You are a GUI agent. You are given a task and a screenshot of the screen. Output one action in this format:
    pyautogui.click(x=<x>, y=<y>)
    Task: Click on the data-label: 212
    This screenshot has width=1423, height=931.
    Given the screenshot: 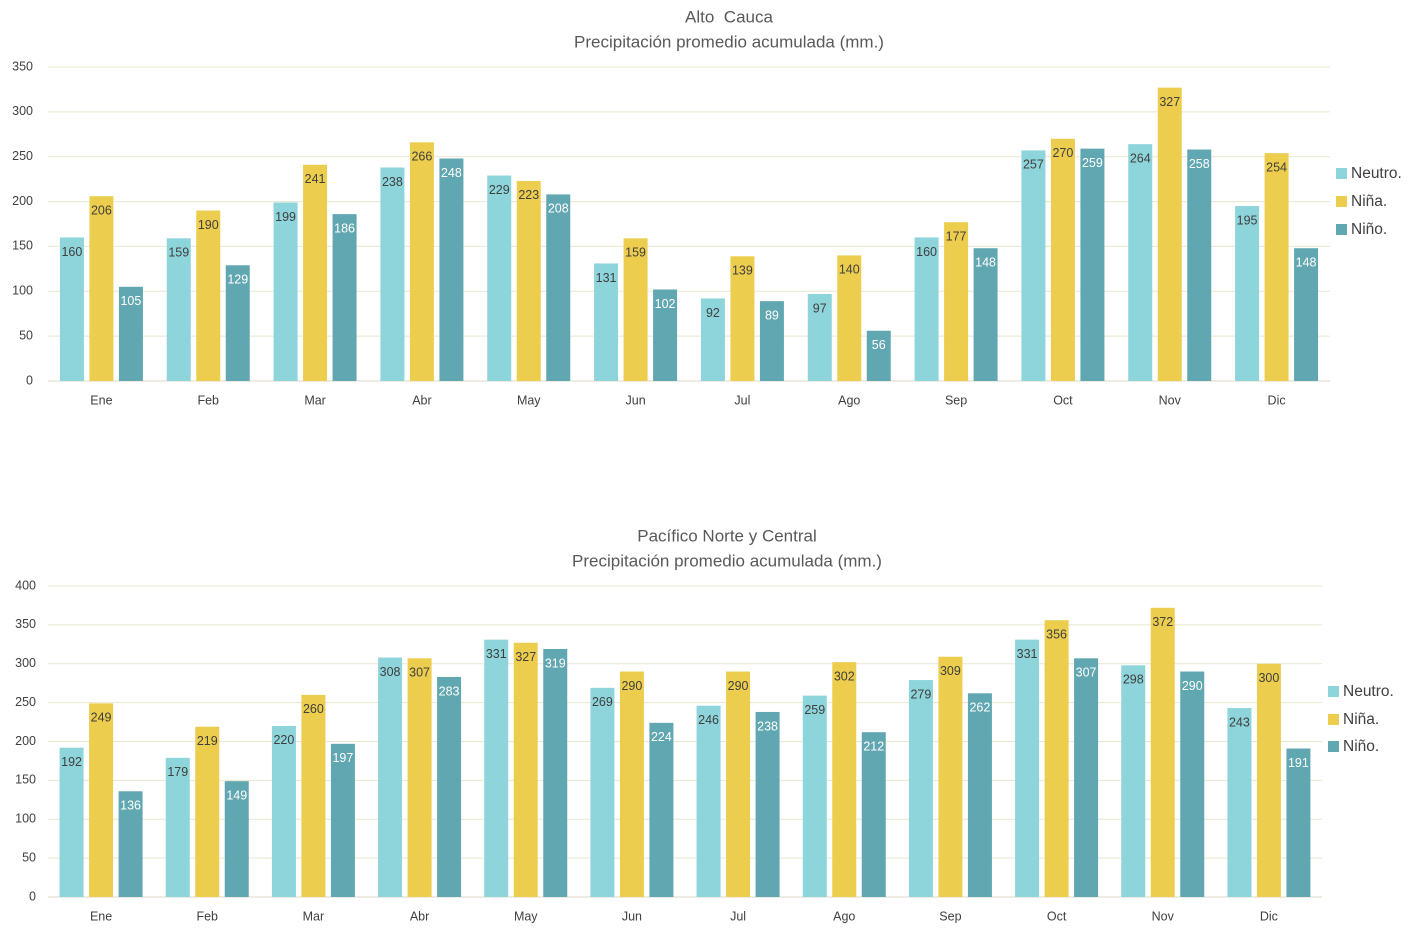 What is the action you would take?
    pyautogui.click(x=873, y=746)
    